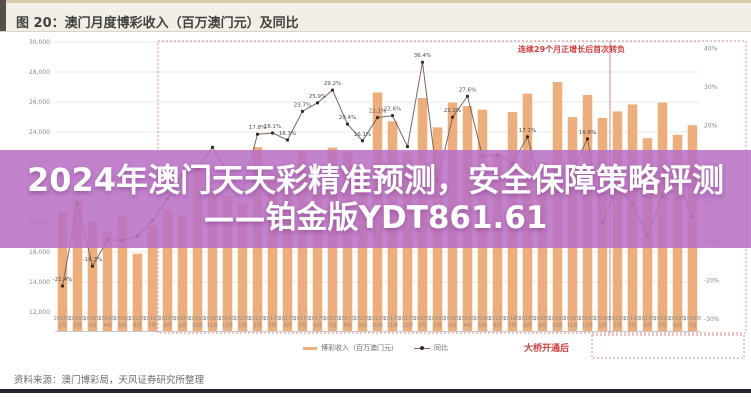  What do you see at coordinates (512, 326) in the screenshot?
I see `x-tick-month: 7月` at bounding box center [512, 326].